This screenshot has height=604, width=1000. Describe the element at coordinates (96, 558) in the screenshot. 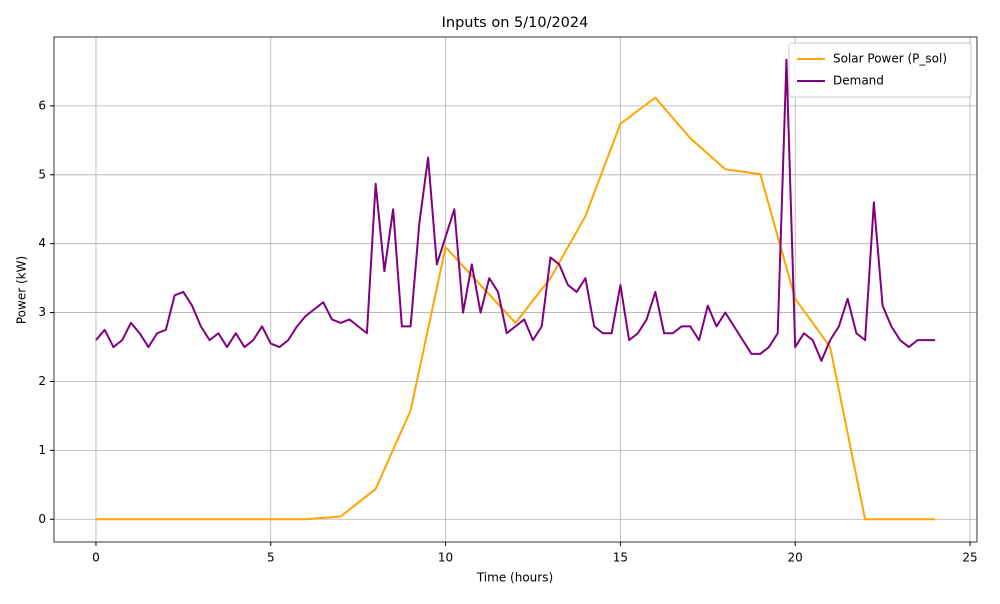

I see `x-tick-label: 0` at that location.